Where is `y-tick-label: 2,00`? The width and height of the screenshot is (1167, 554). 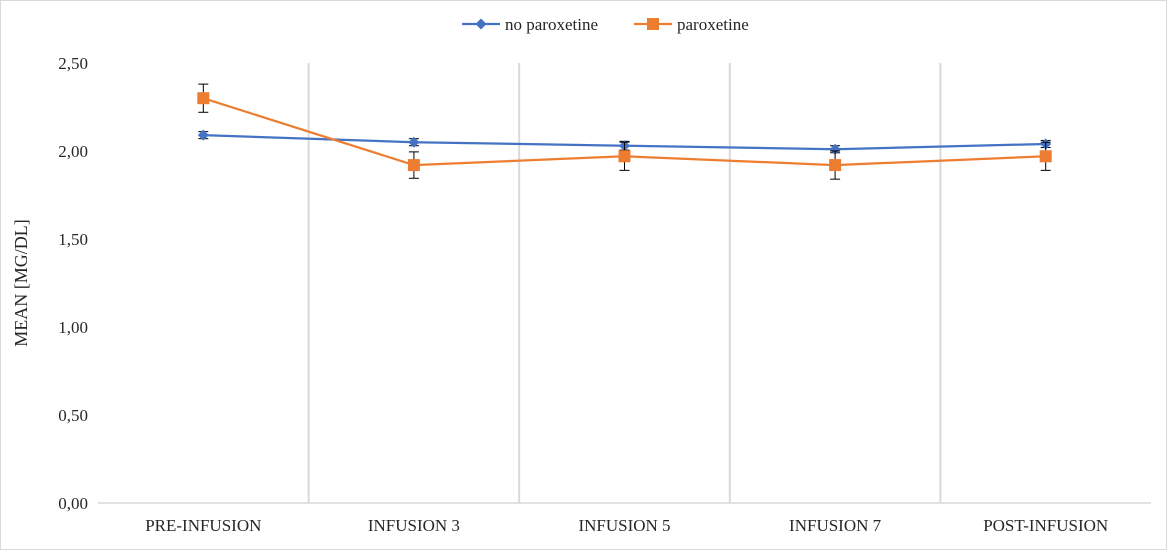 y-tick-label: 2,00 is located at coordinates (73, 151).